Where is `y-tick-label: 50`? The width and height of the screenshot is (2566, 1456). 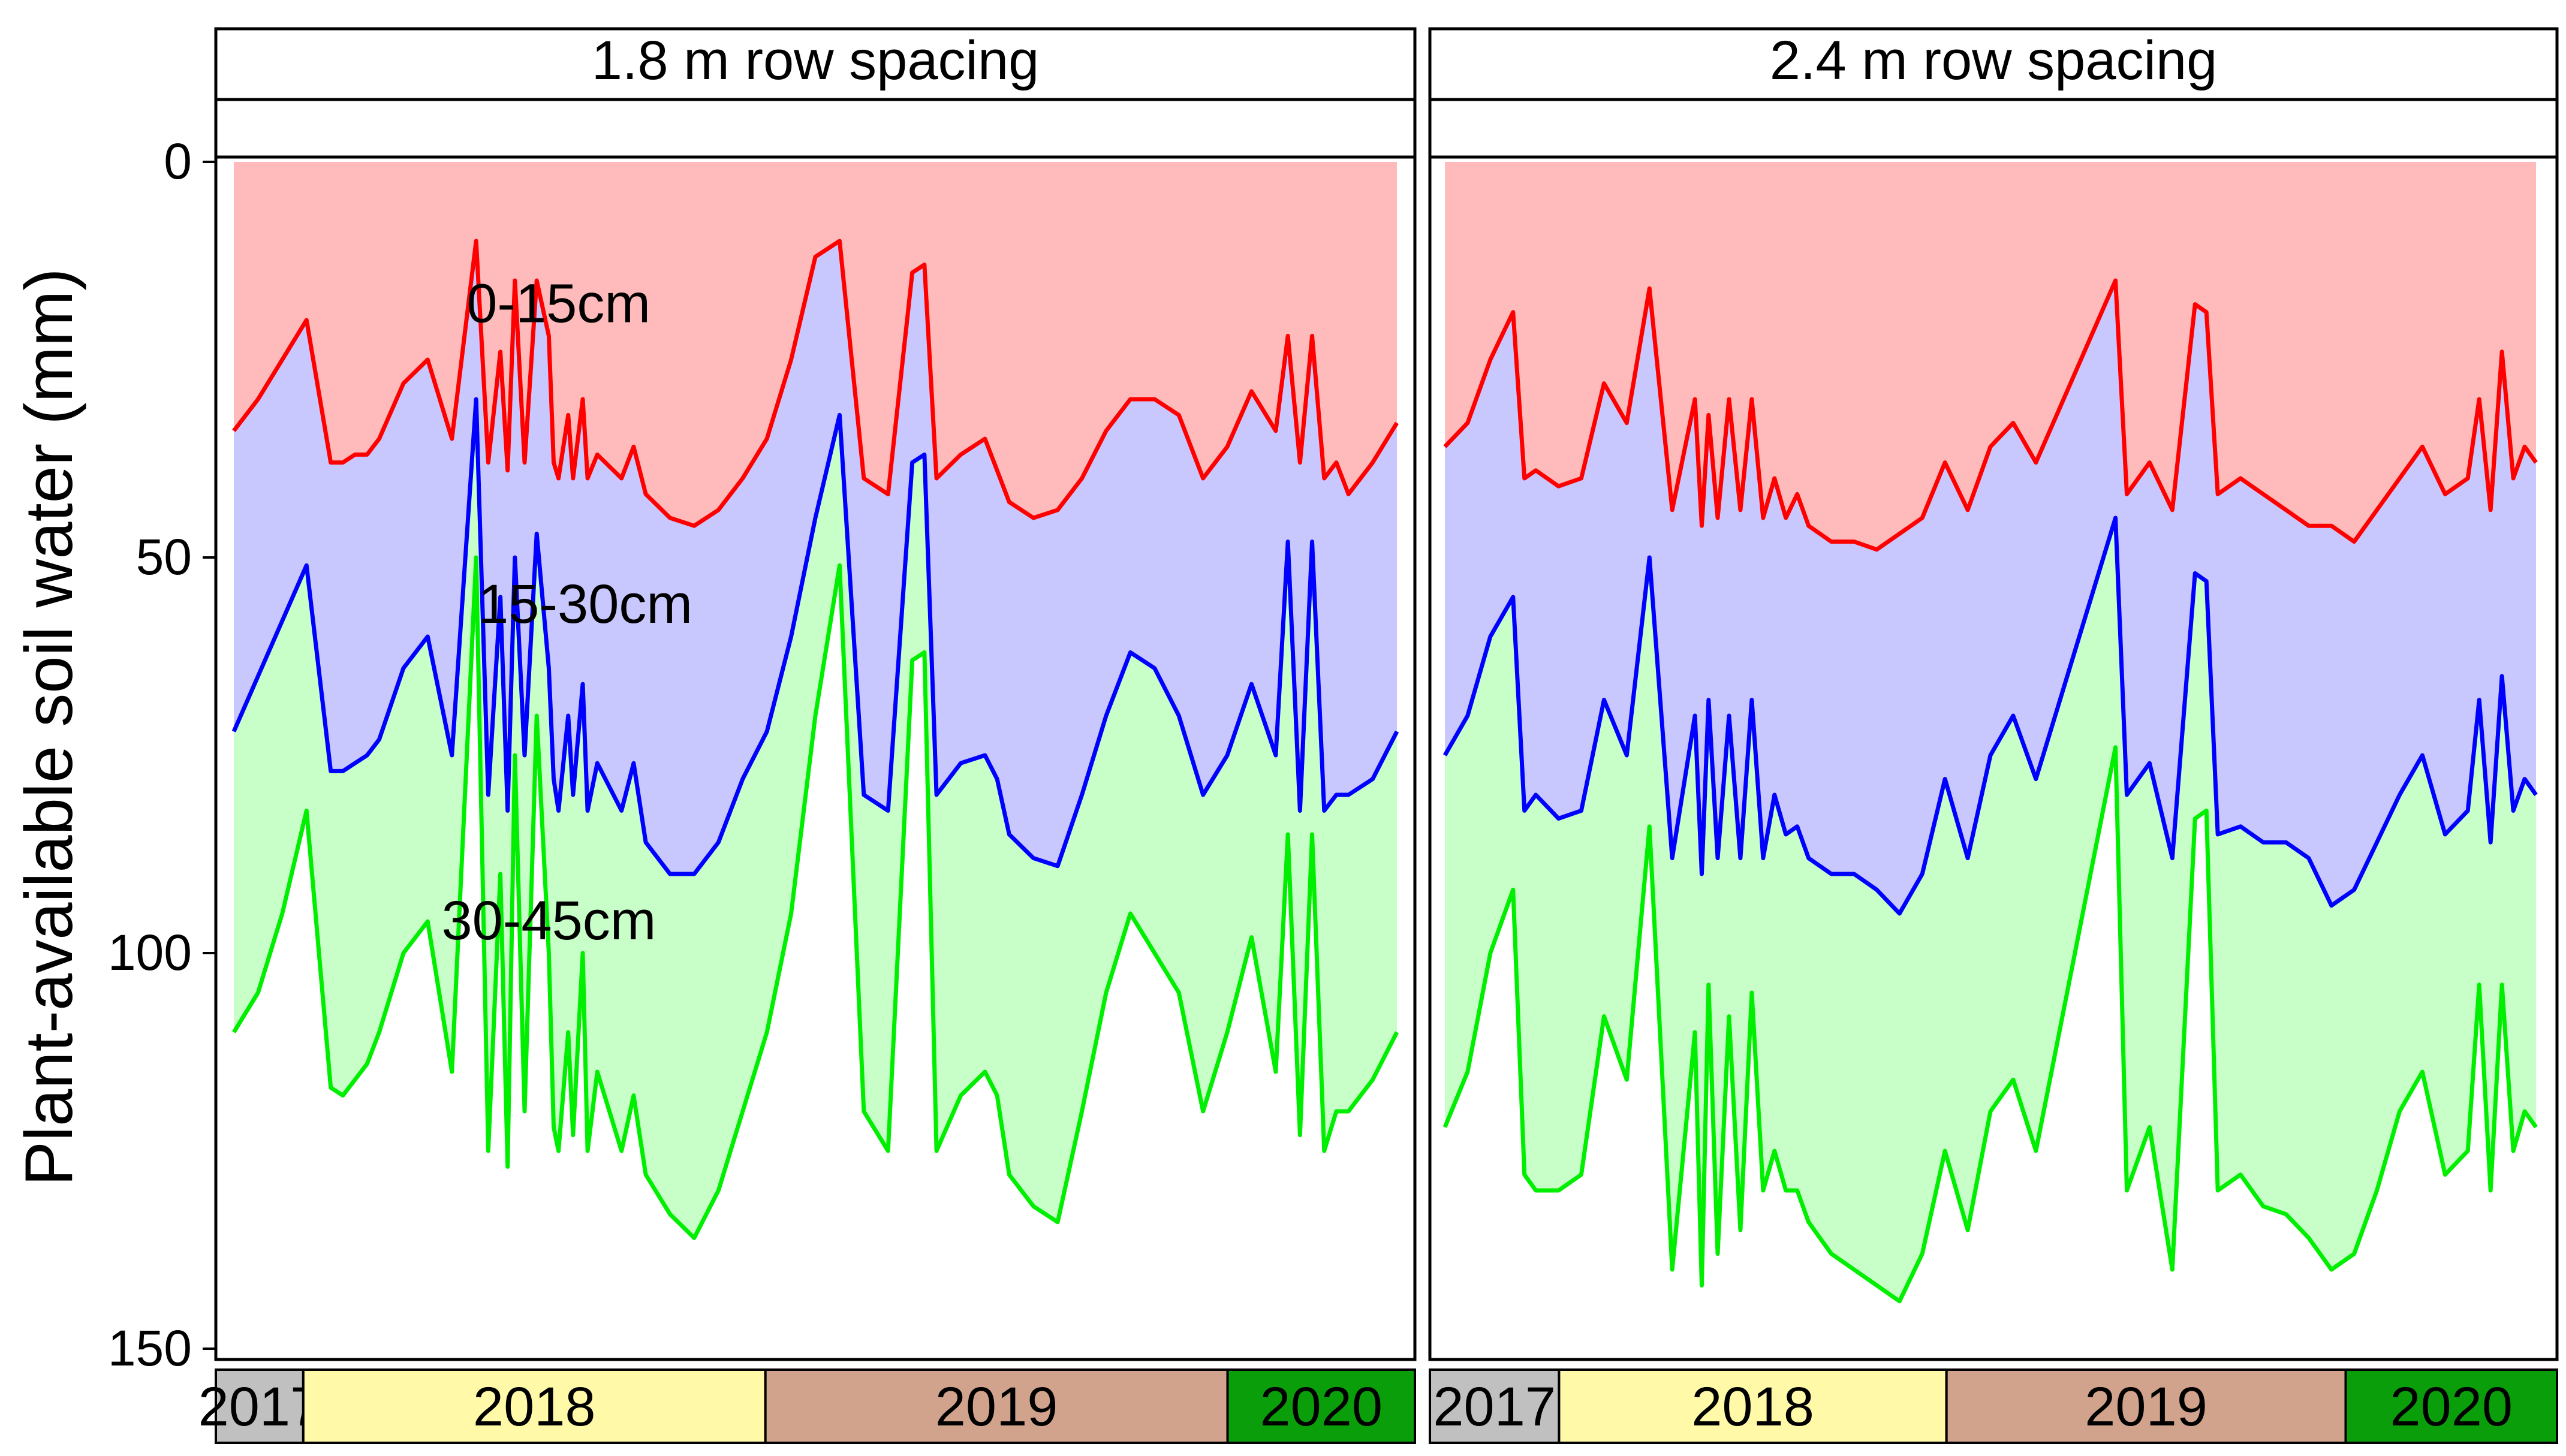
y-tick-label: 50 is located at coordinates (164, 557).